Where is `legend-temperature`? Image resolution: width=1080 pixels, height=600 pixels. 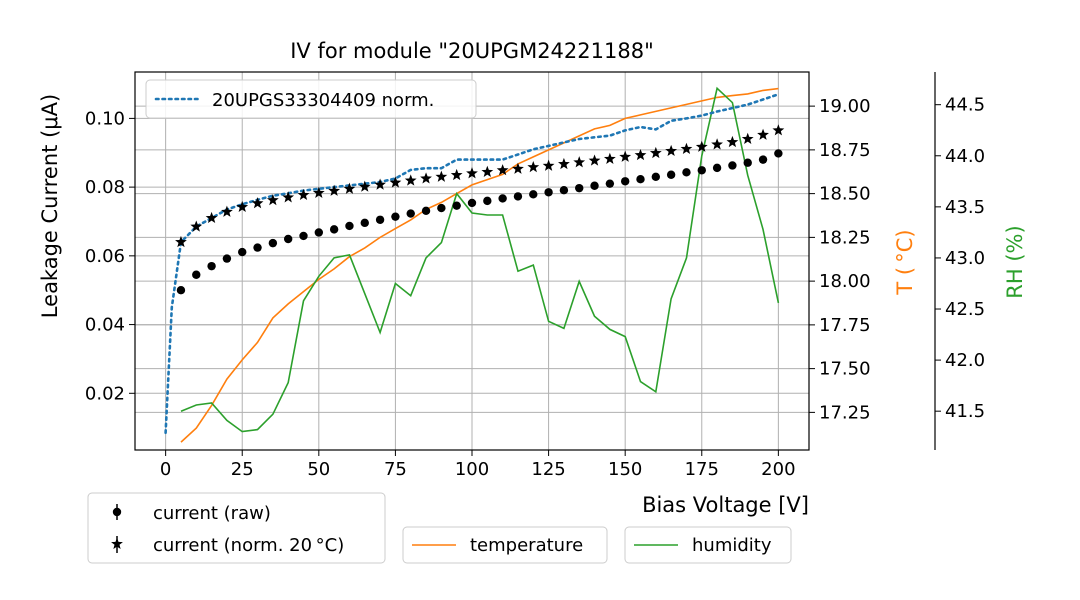 legend-temperature is located at coordinates (505, 545).